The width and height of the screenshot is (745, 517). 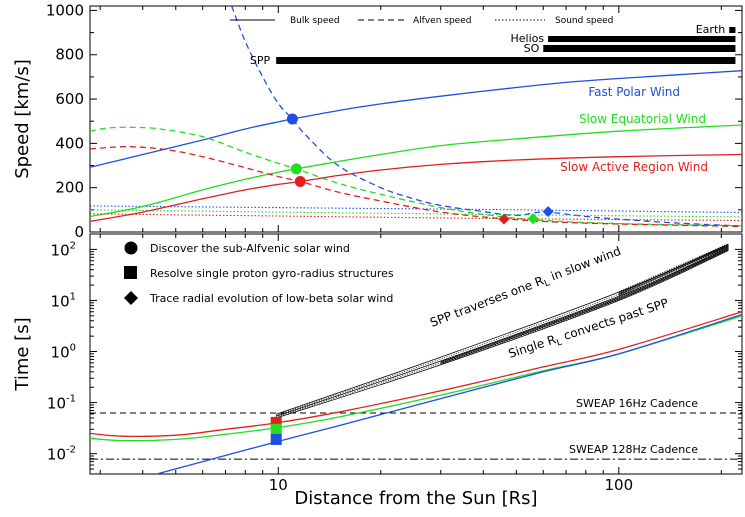 What do you see at coordinates (250, 248) in the screenshot?
I see `legend-circle-label: Discover the sub-Alfvenic solar wind` at bounding box center [250, 248].